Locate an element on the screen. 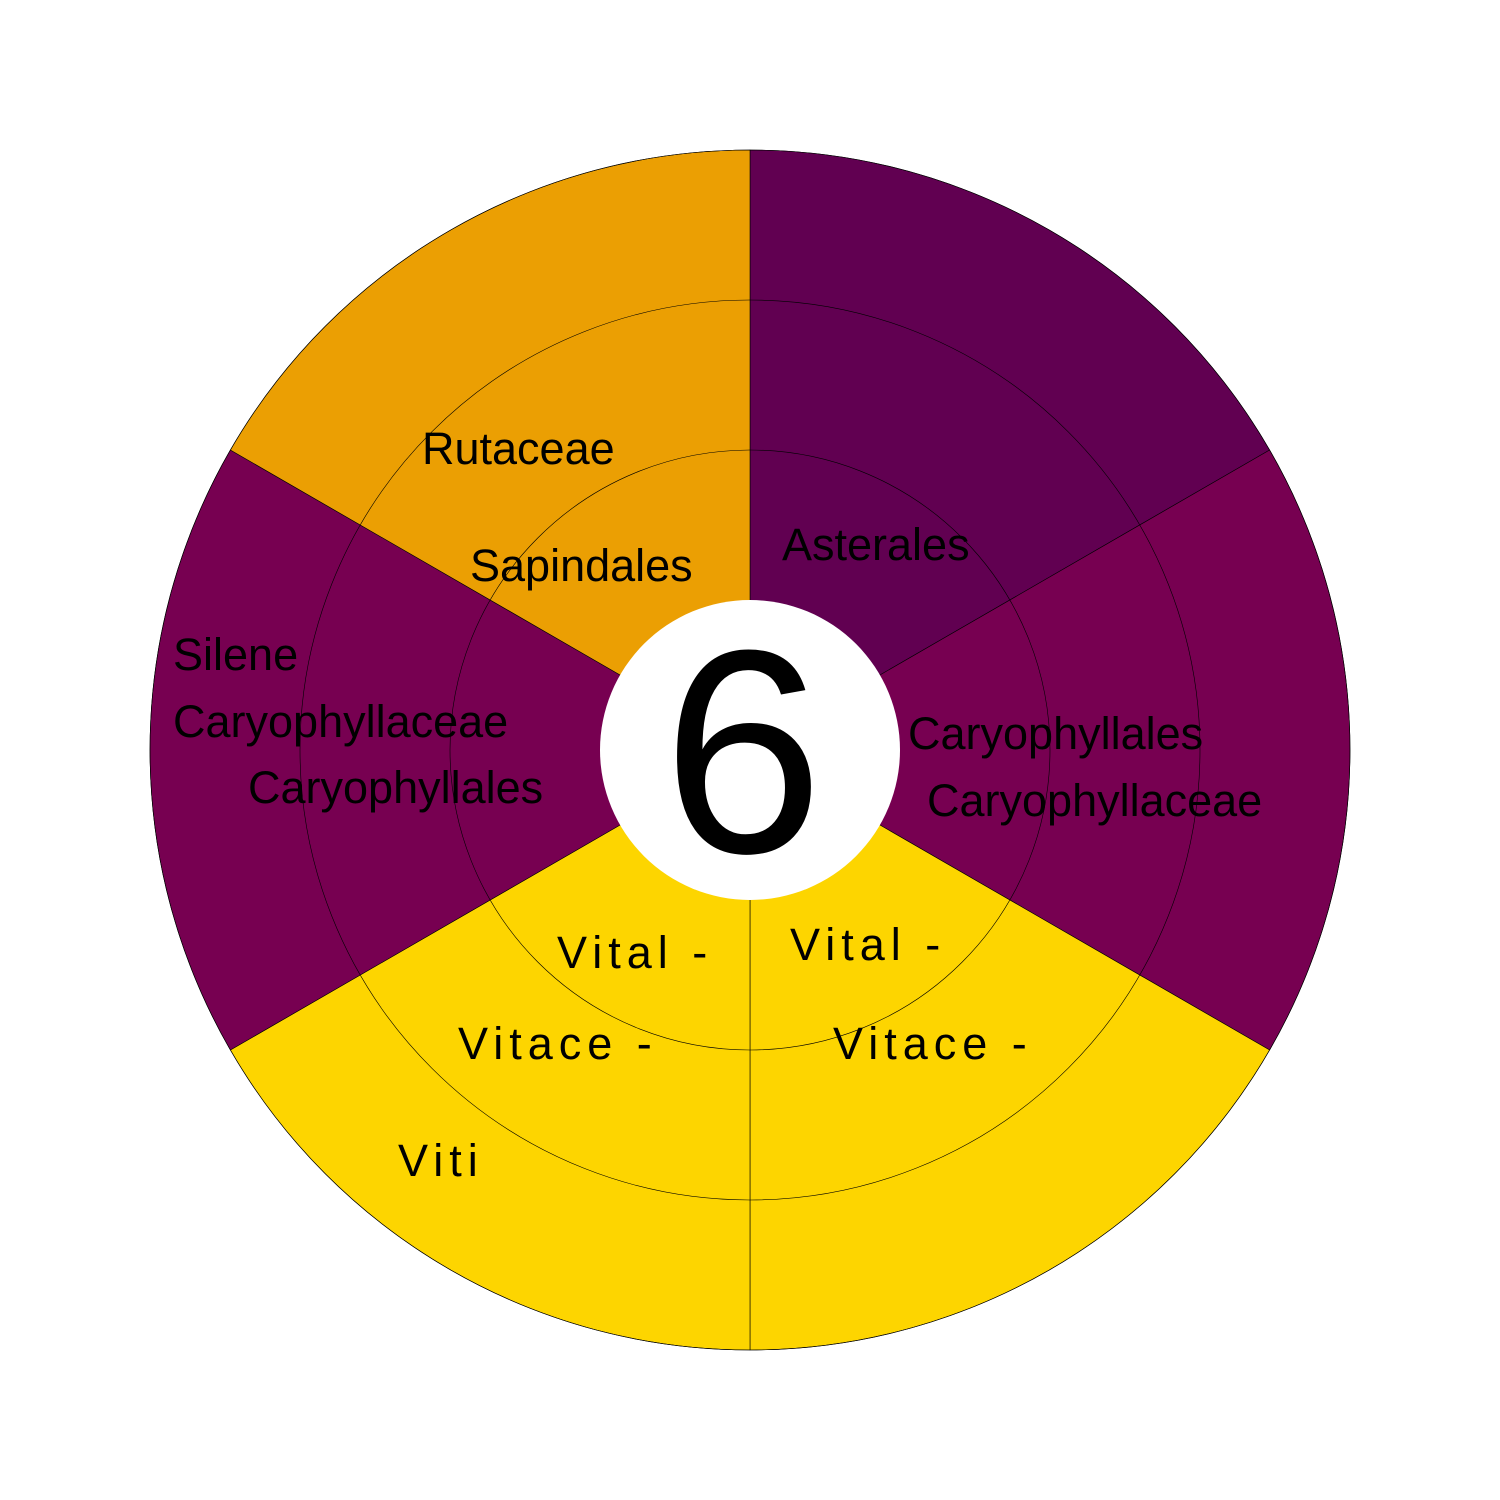  label-vital-left: Vital - is located at coordinates (635, 952).